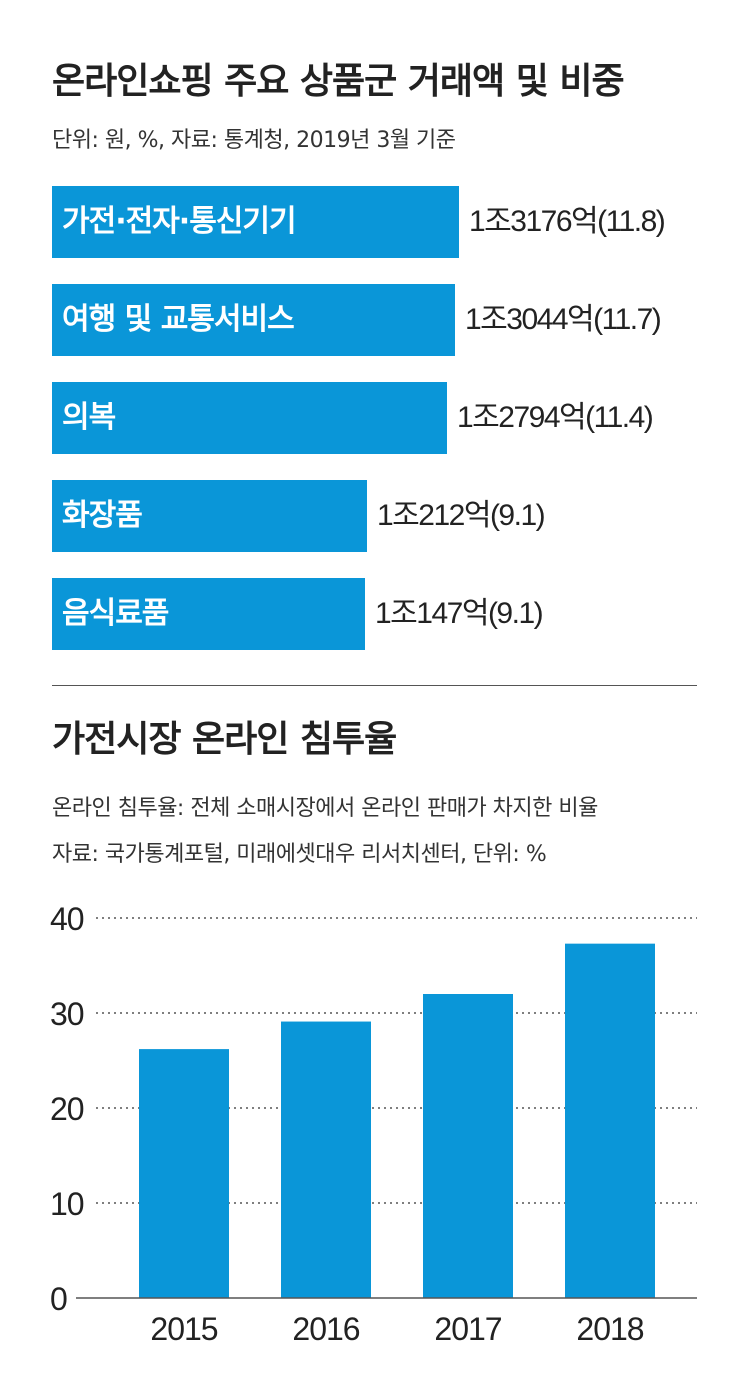 Image resolution: width=749 pixels, height=1389 pixels. Describe the element at coordinates (254, 140) in the screenshot. I see `chart1-subtitle: 단위: 원, %, 자료: 통계청, 2019년 3월 기준` at that location.